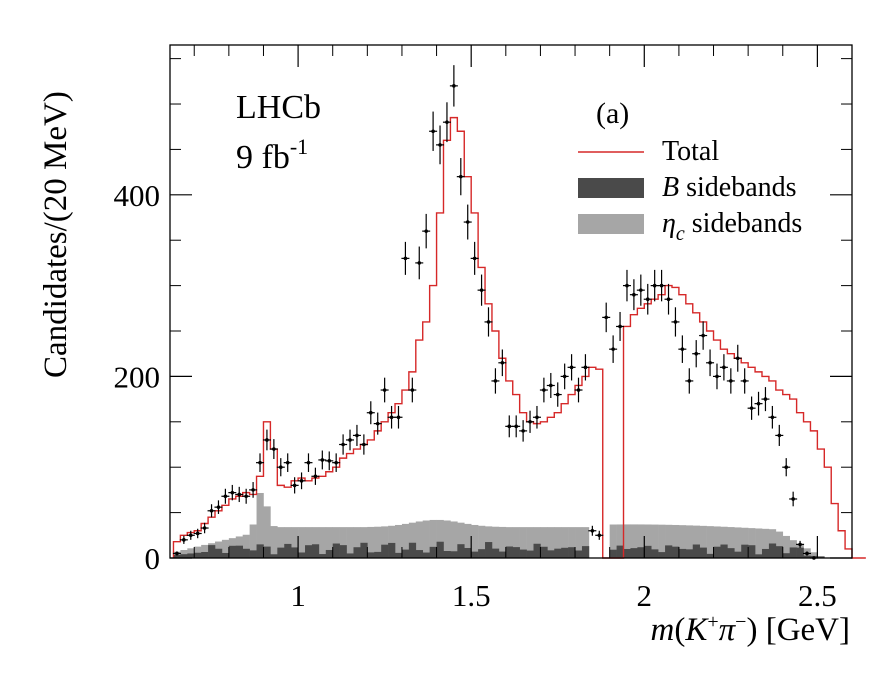 Image resolution: width=896 pixels, height=674 pixels. Describe the element at coordinates (137, 195) in the screenshot. I see `y-tick-label: 400` at that location.